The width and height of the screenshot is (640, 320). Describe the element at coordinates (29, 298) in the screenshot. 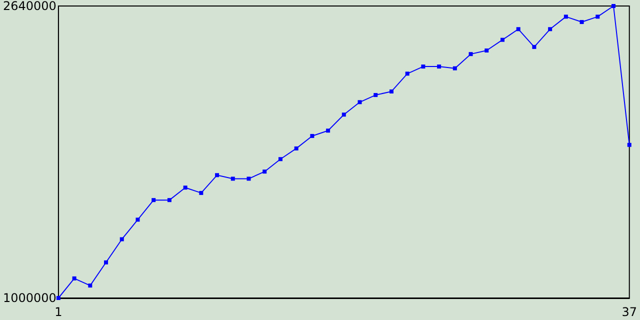

I see `y-tick-label: 1000000` at that location.